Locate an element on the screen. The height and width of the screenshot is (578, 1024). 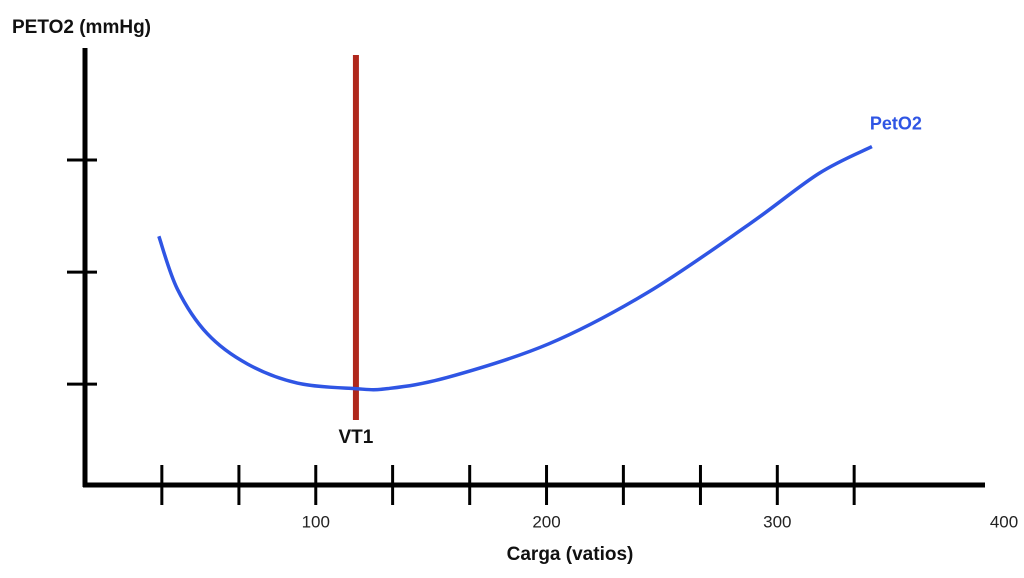
x-tick-label: 300 is located at coordinates (777, 521).